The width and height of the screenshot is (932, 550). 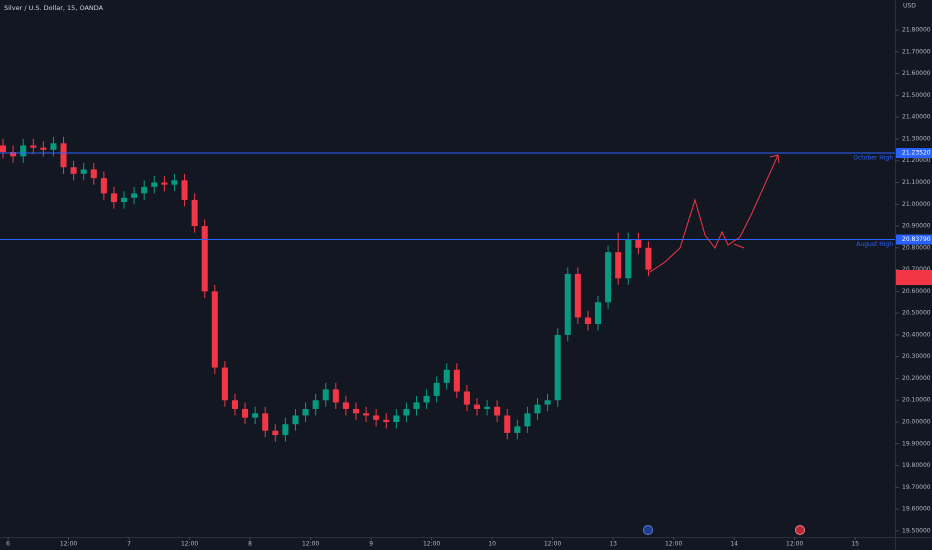 What do you see at coordinates (916, 269) in the screenshot?
I see `y-tick-label: 20.70000` at bounding box center [916, 269].